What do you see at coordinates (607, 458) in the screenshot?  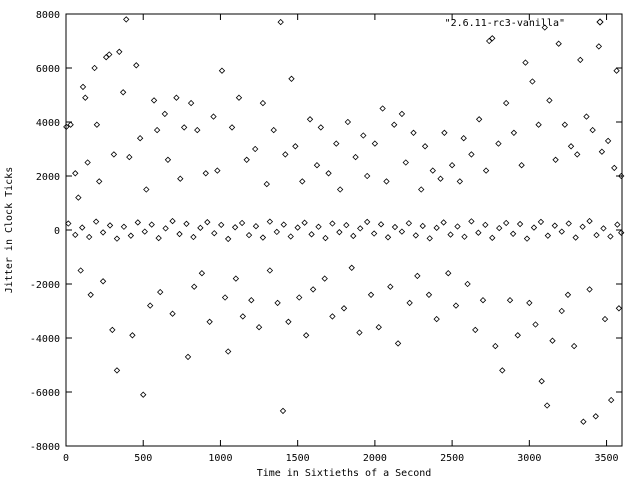 I see `x-tick-label-7: 3500` at bounding box center [607, 458].